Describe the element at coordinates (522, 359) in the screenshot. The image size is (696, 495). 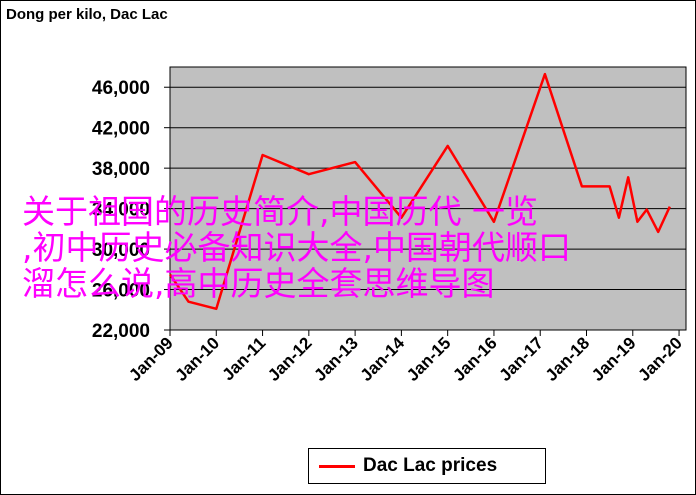
I see `x-tick-label: Jan-17` at that location.